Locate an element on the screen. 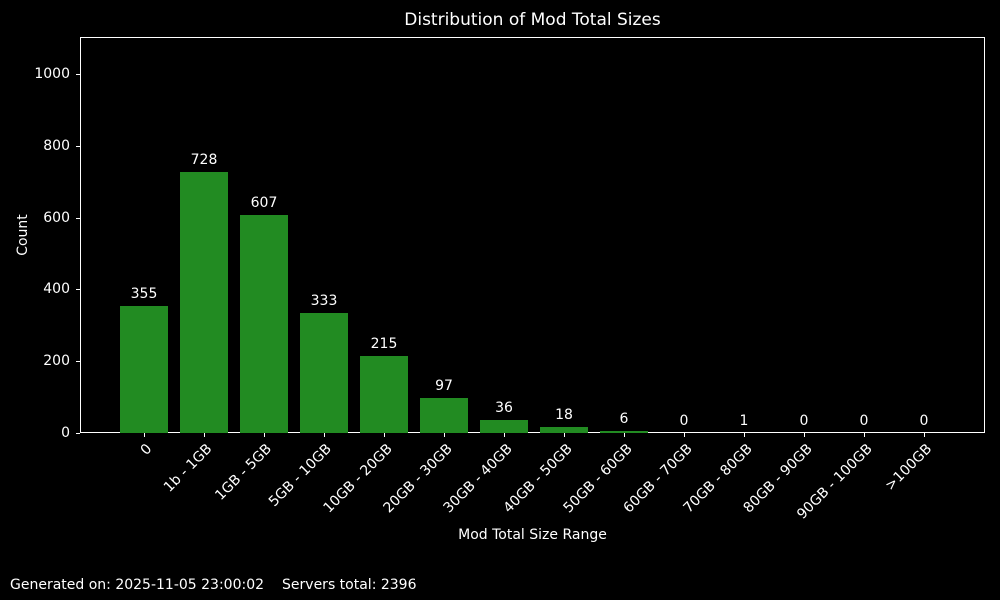 The image size is (1000, 600). x-tick-label: >100GB is located at coordinates (909, 467).